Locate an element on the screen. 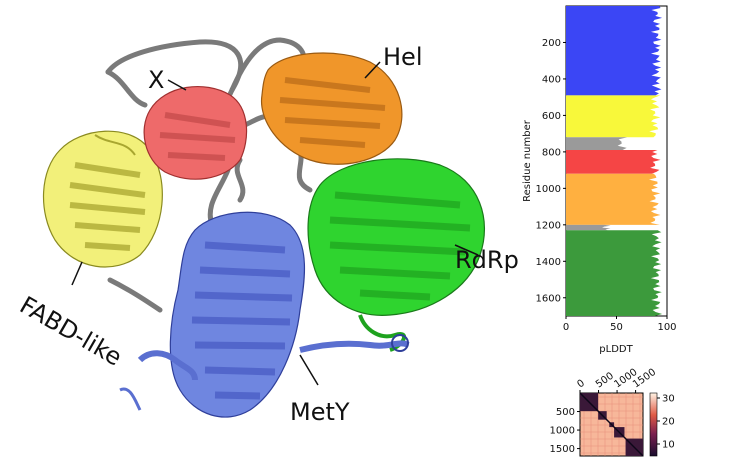 The height and width of the screenshot is (470, 740). label-rdrp: RdRp is located at coordinates (487, 260).